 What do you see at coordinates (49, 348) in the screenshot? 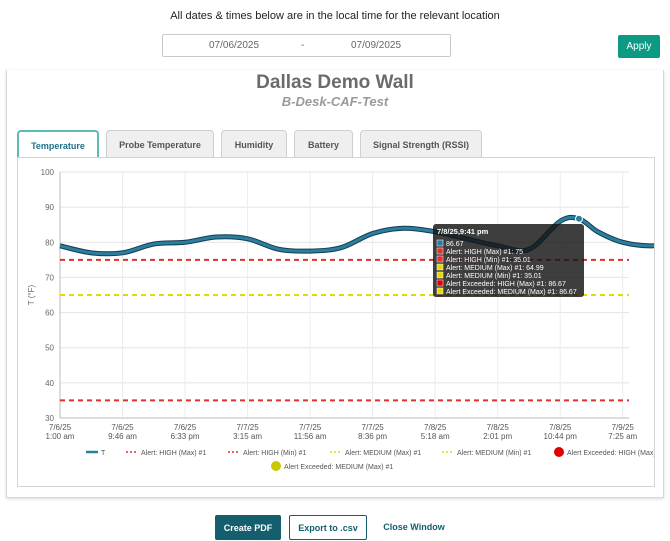
I see `y-tick-label: 50` at bounding box center [49, 348].